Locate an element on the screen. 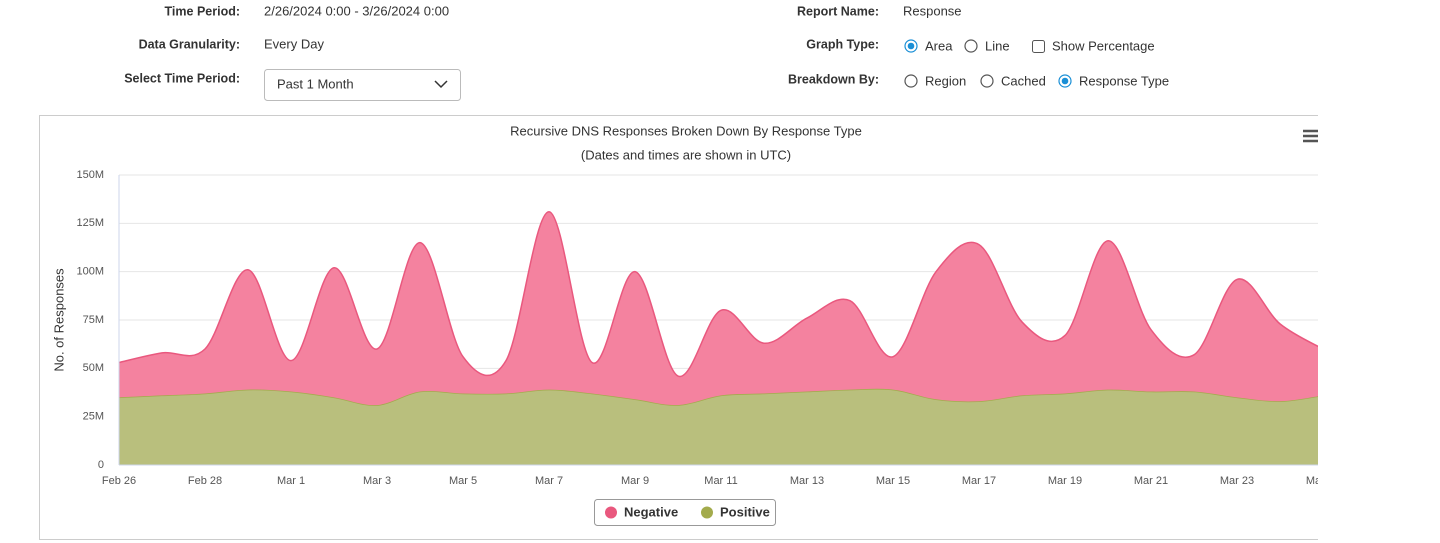 Image resolution: width=1440 pixels, height=543 pixels. x-tick-label: Mar 17 is located at coordinates (979, 481).